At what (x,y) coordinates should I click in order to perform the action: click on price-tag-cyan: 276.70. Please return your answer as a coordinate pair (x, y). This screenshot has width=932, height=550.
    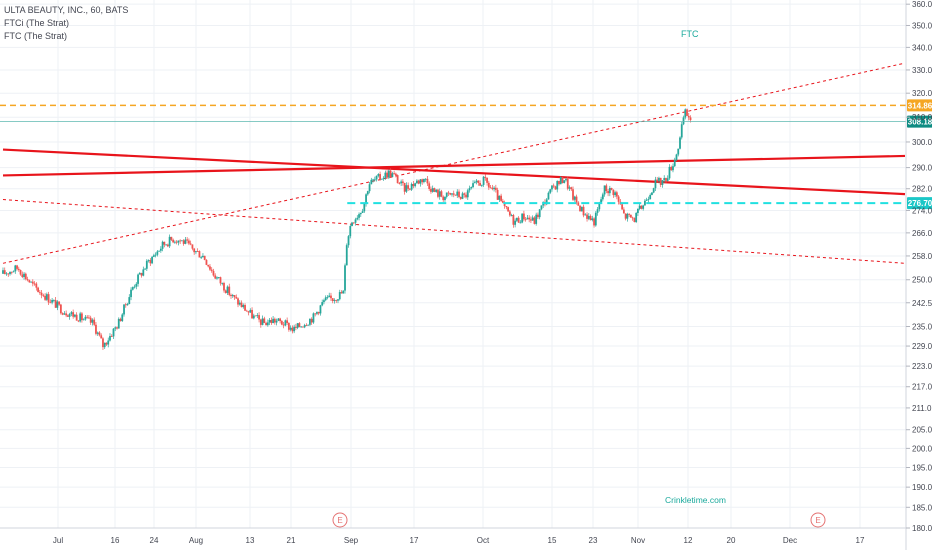
    Looking at the image, I should click on (920, 203).